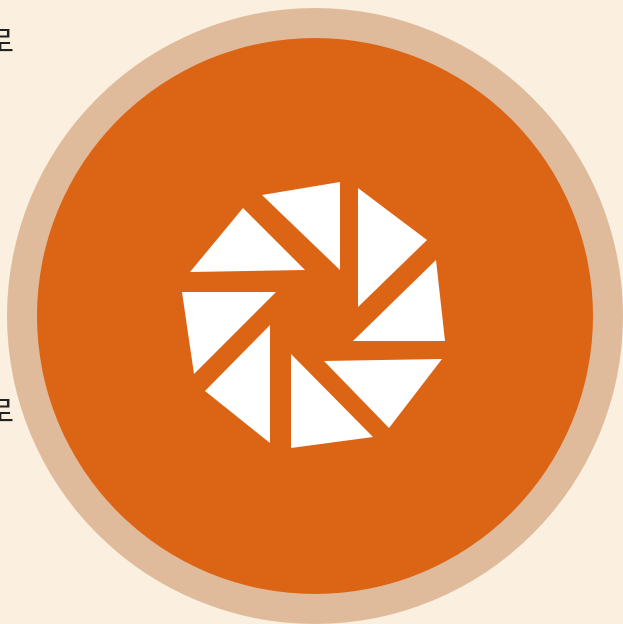 Image resolution: width=623 pixels, height=624 pixels. What do you see at coordinates (7, 43) in the screenshot?
I see `cropped-text-top: 로` at bounding box center [7, 43].